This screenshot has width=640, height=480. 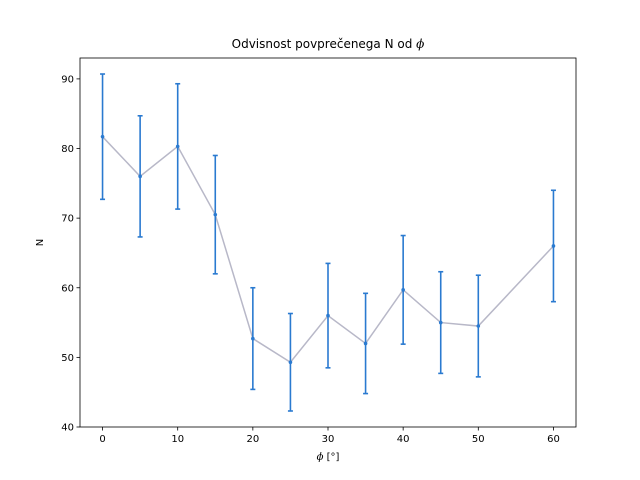 What do you see at coordinates (328, 439) in the screenshot?
I see `x-tick-label: 30` at bounding box center [328, 439].